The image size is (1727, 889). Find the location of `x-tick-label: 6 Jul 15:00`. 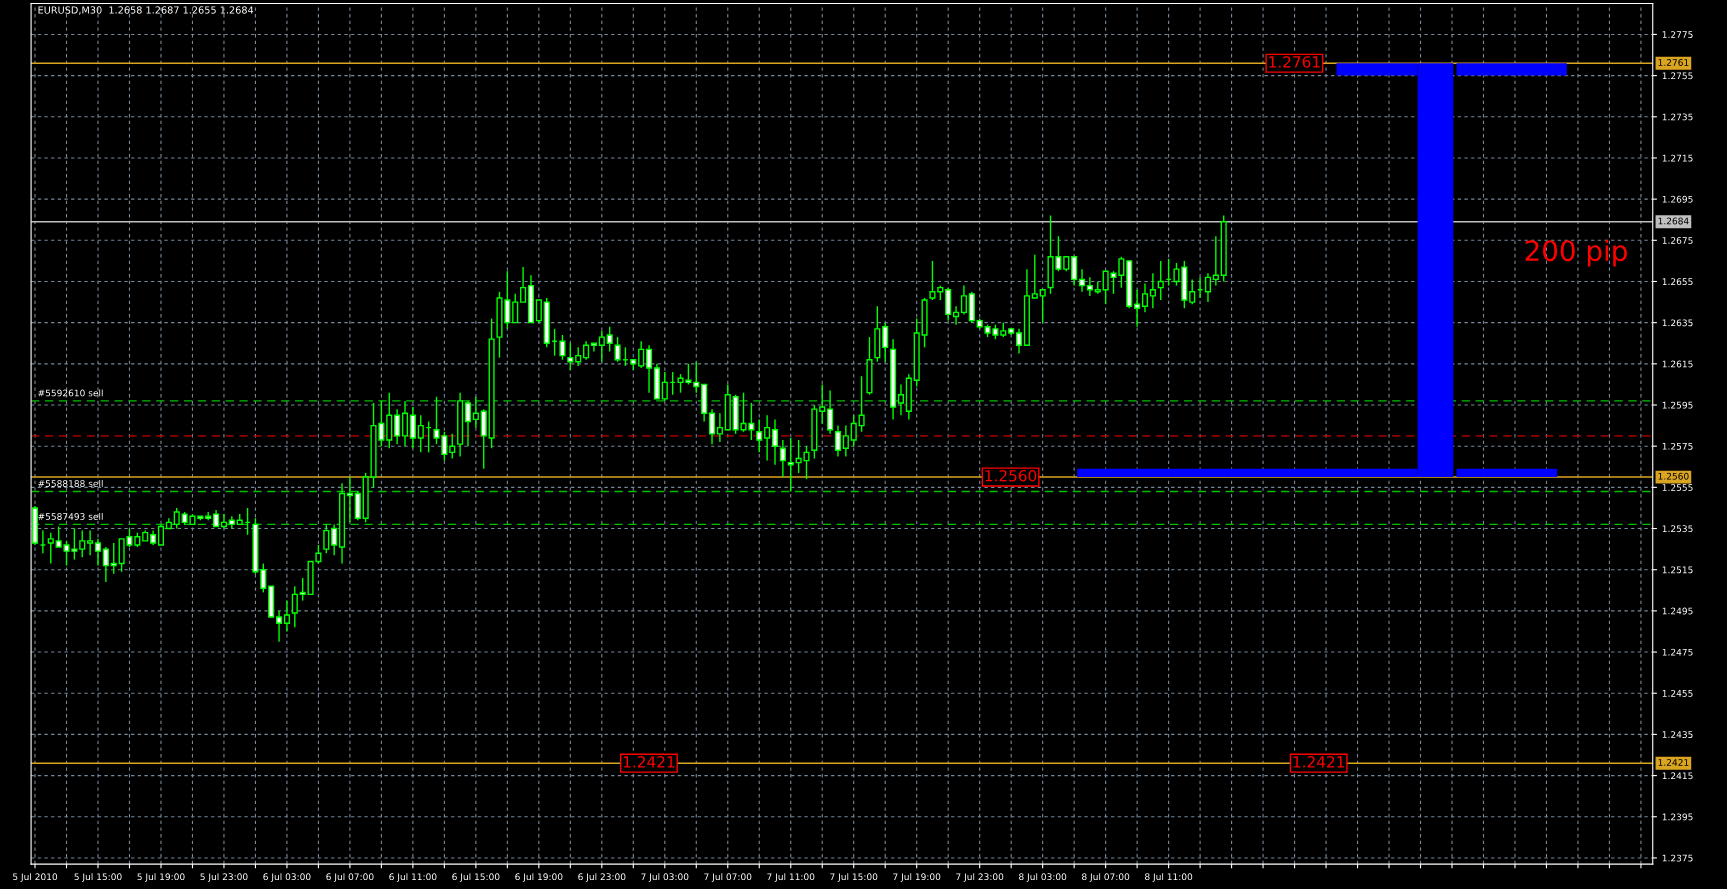

x-tick-label: 6 Jul 15:00 is located at coordinates (476, 877).